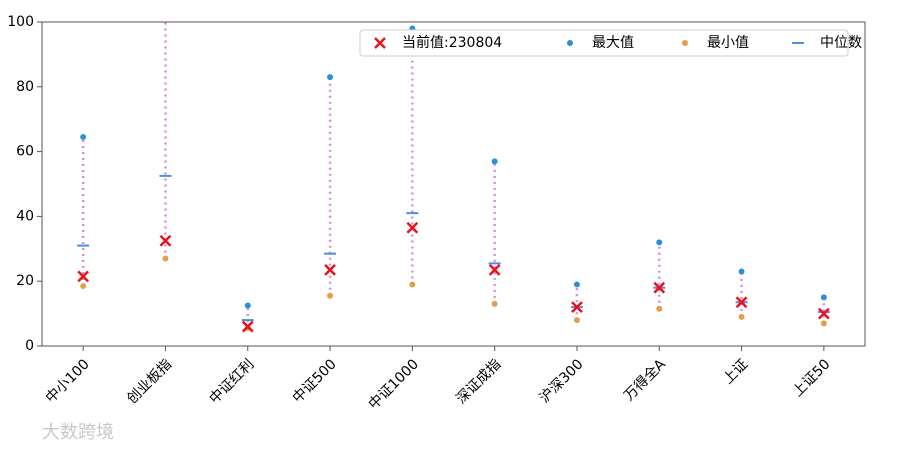 The image size is (900, 454). Describe the element at coordinates (25, 281) in the screenshot. I see `y-tick-label: 20` at that location.